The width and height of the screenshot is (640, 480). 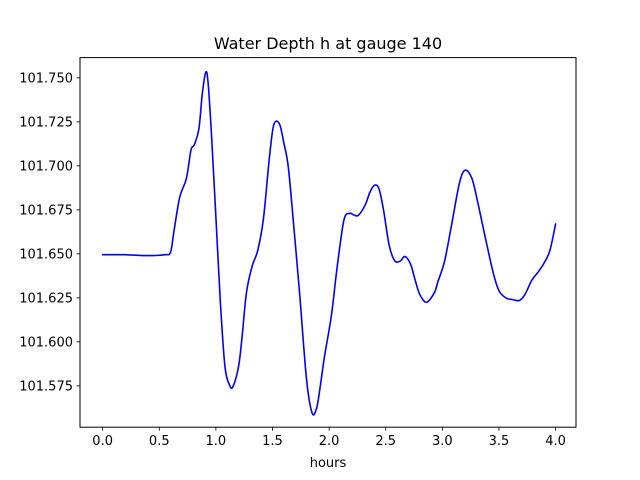 What do you see at coordinates (159, 441) in the screenshot?
I see `x-tick-label: 0.5` at bounding box center [159, 441].